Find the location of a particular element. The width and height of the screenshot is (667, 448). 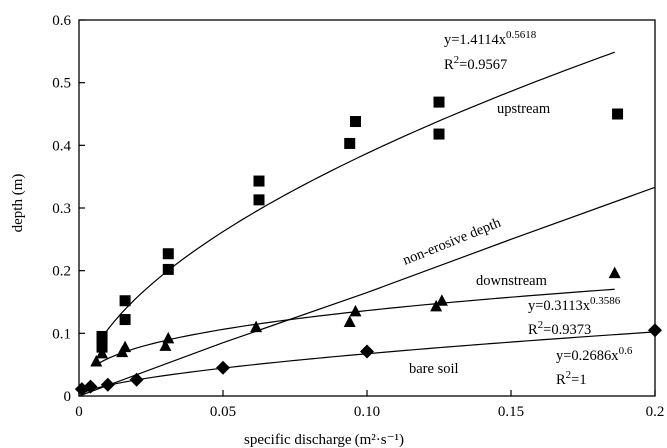

downstream-r2: R2=0.9373 is located at coordinates (559, 328).